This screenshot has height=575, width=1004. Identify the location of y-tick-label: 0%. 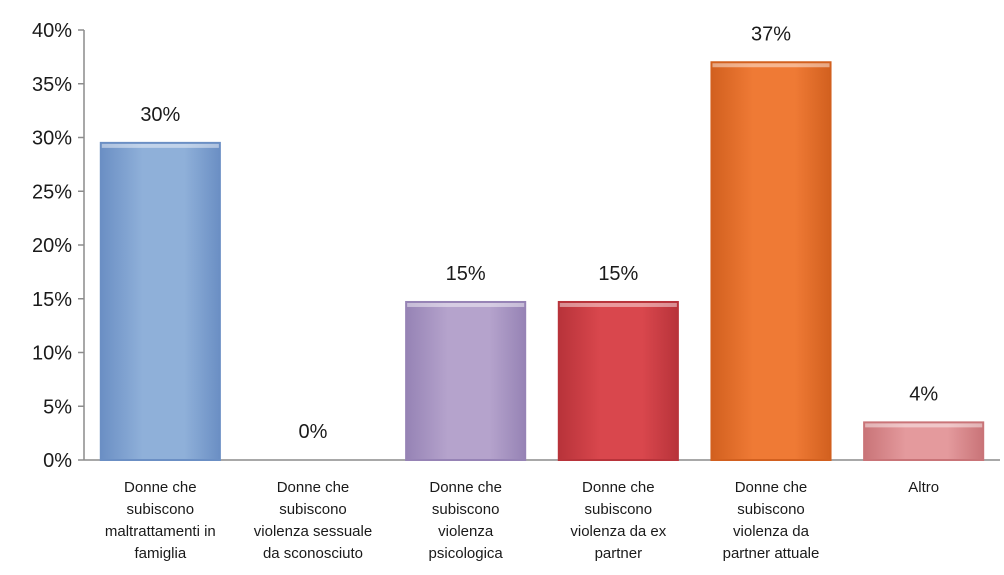
(57, 461).